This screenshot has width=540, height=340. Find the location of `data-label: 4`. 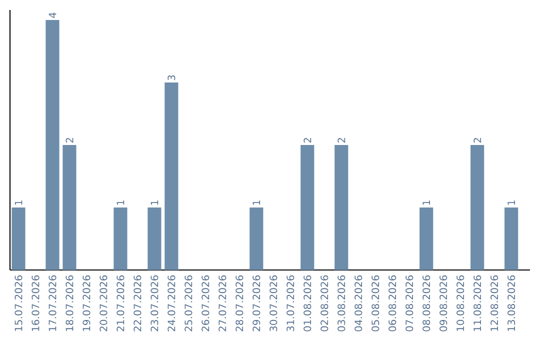

data-label: 4 is located at coordinates (52, 15).